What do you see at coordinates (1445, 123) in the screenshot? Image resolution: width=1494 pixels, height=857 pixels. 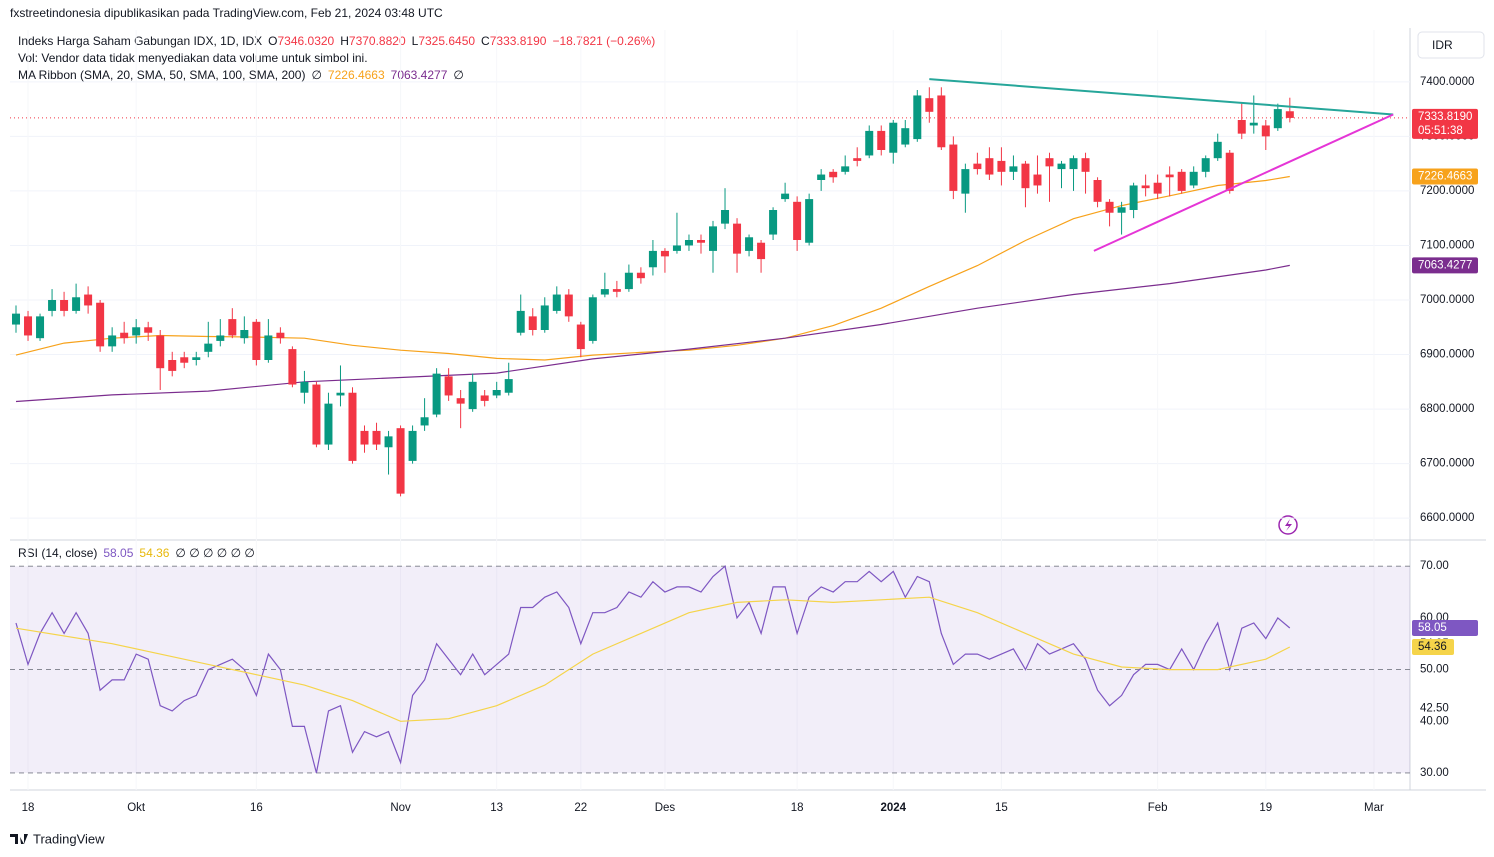 I see `last-price-box` at bounding box center [1445, 123].